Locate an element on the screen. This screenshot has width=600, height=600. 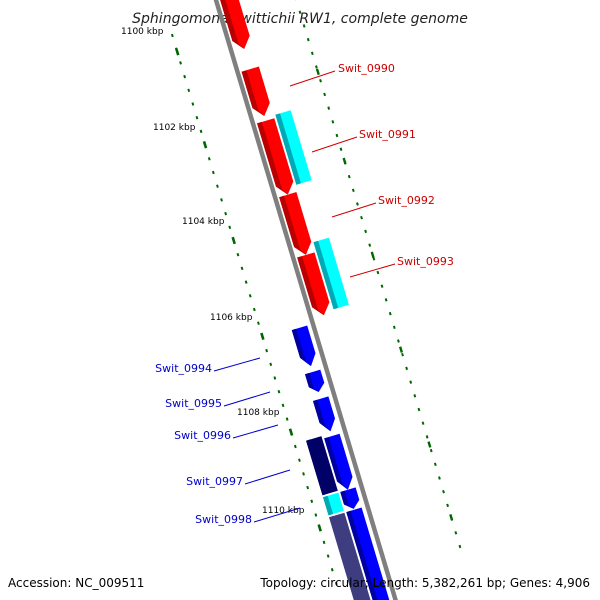
gene-label: Swit_0995 is located at coordinates (193, 403).